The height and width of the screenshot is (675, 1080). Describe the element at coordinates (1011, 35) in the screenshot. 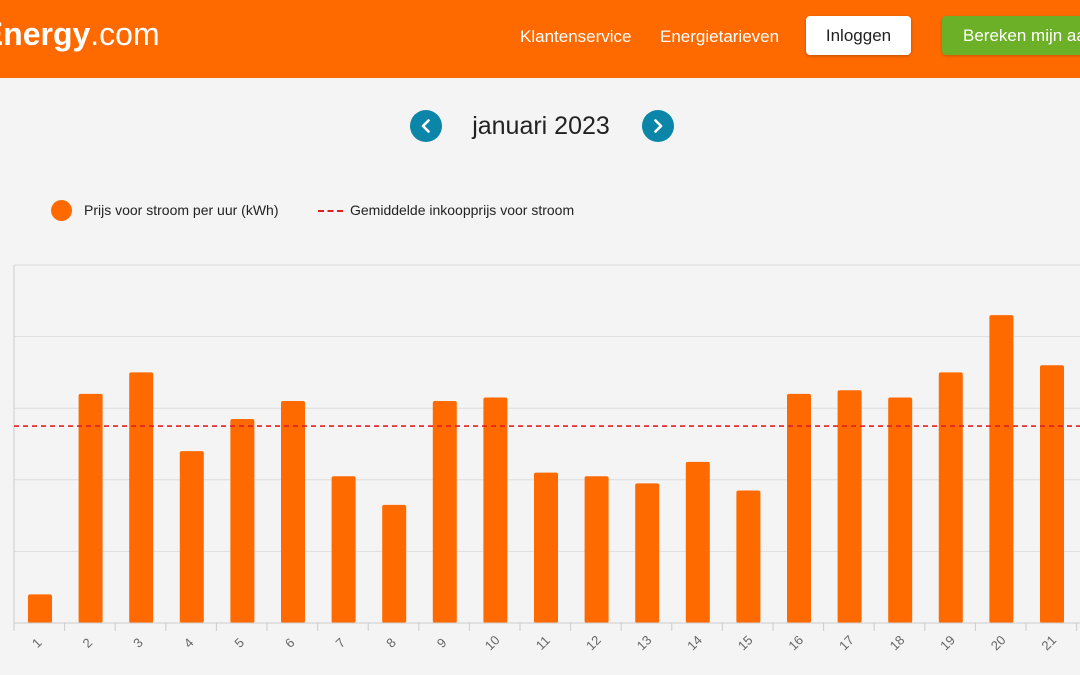

I see `calculate-button: Bereken mijn aa` at that location.